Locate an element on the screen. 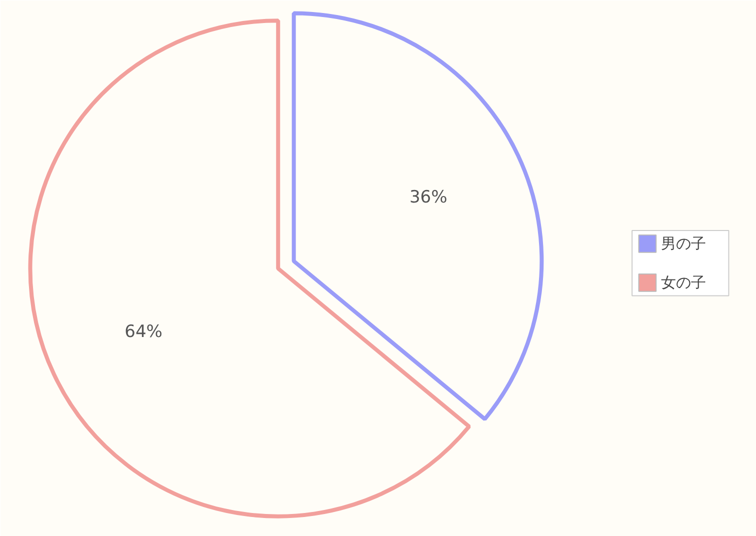 This screenshot has height=536, width=756. legend-label: 男の子 is located at coordinates (683, 243).